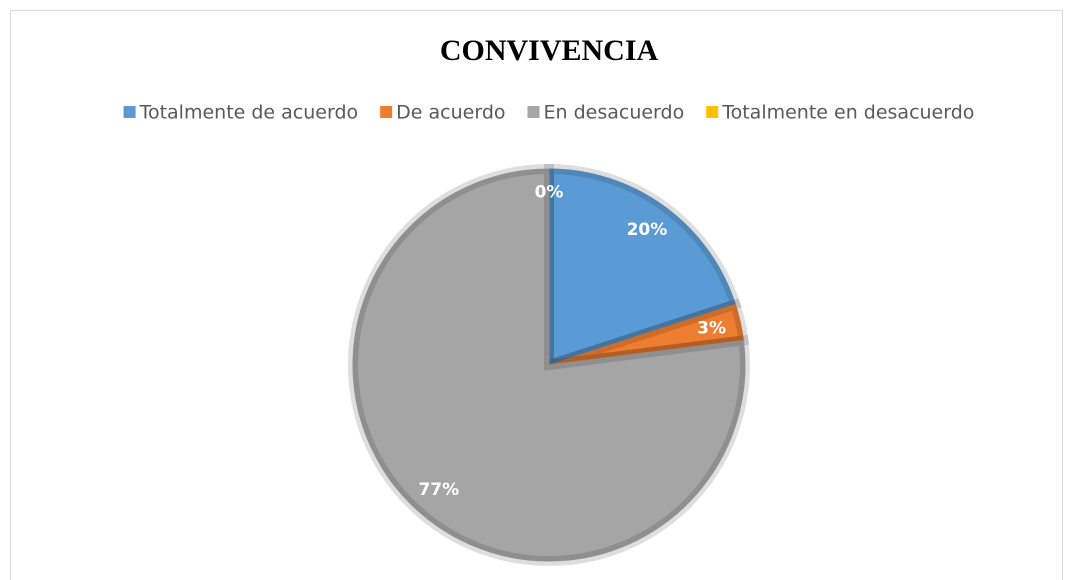 The image size is (1073, 580). Describe the element at coordinates (438, 490) in the screenshot. I see `data-label: 77%` at that location.